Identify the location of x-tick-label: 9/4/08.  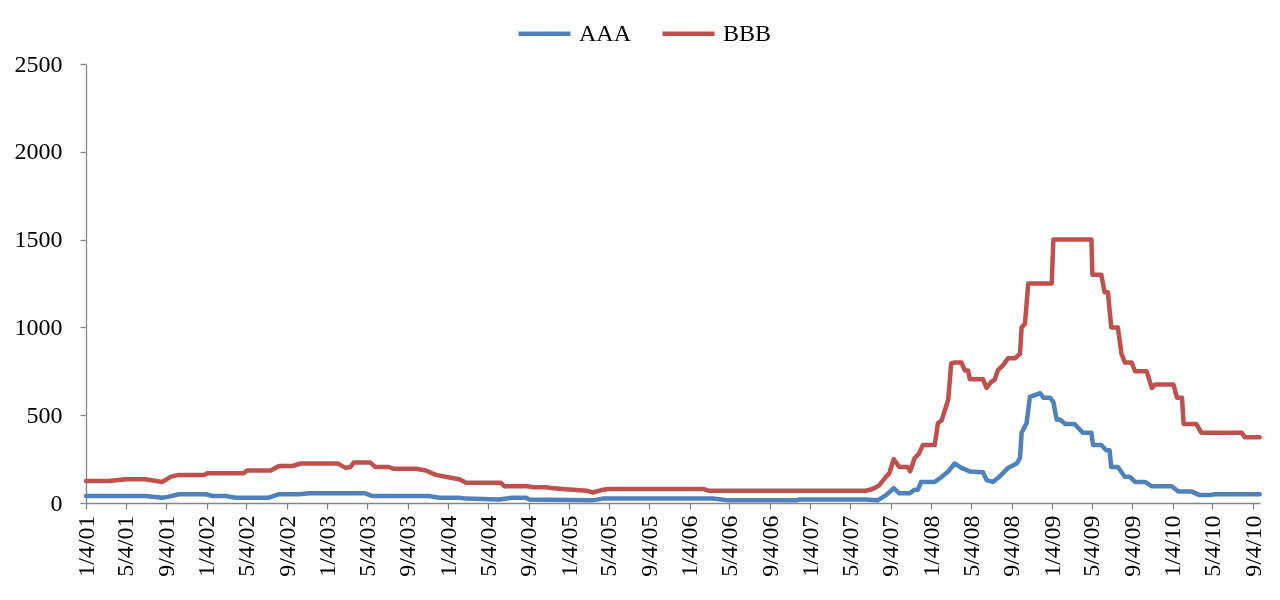
(1011, 546).